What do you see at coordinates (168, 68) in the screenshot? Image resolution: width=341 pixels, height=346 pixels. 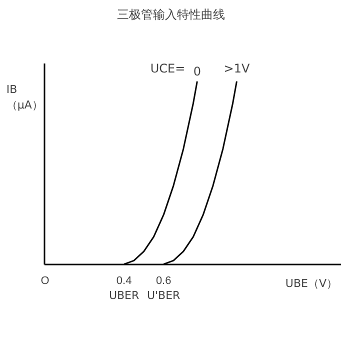 I see `legend-title: UCE=` at bounding box center [168, 68].